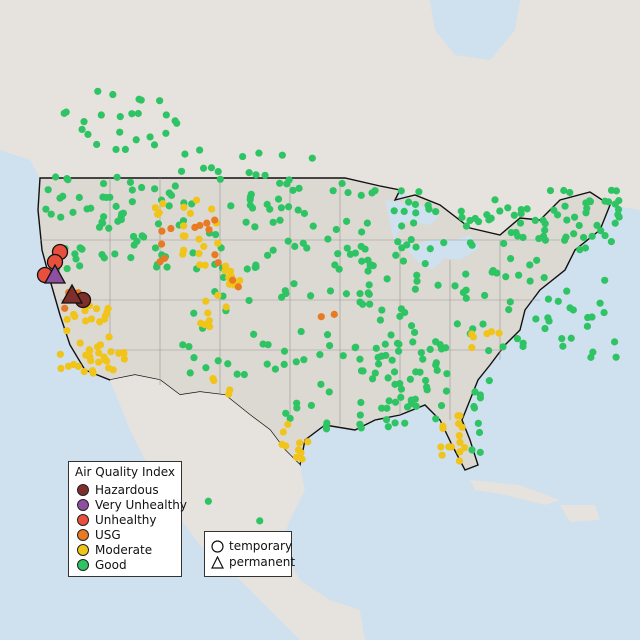 This screenshot has height=640, width=640. Describe the element at coordinates (261, 546) in the screenshot. I see `legend-label: temporary` at that location.